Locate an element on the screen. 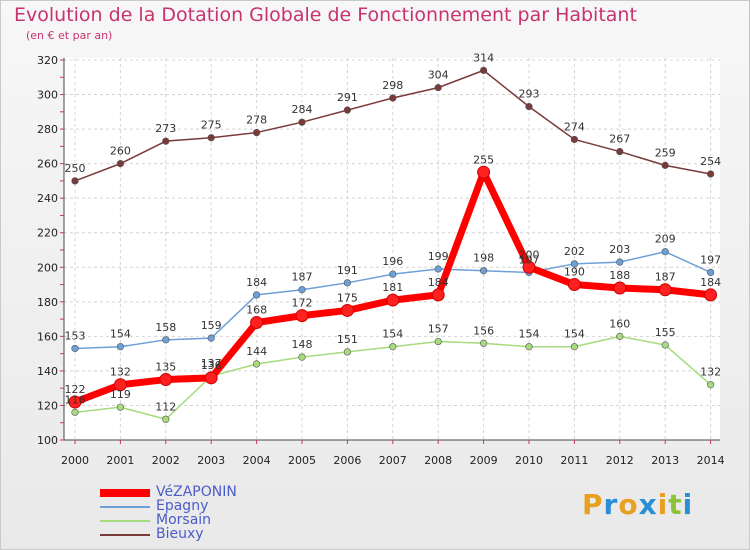 The height and width of the screenshot is (550, 750). y-tick-label: 220 is located at coordinates (47, 233).